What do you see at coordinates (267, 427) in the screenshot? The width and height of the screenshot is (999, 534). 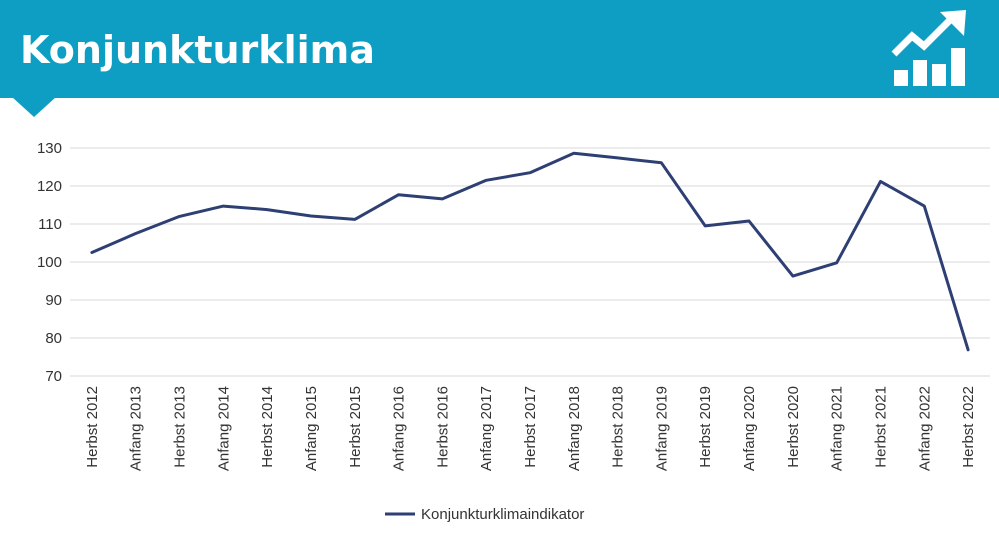 I see `x-tick-label: Herbst 2014` at bounding box center [267, 427].